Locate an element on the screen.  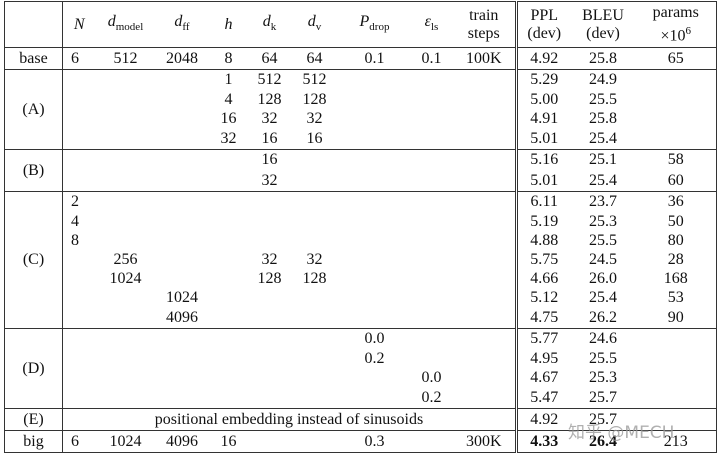
column-header: train steps is located at coordinates (484, 24).